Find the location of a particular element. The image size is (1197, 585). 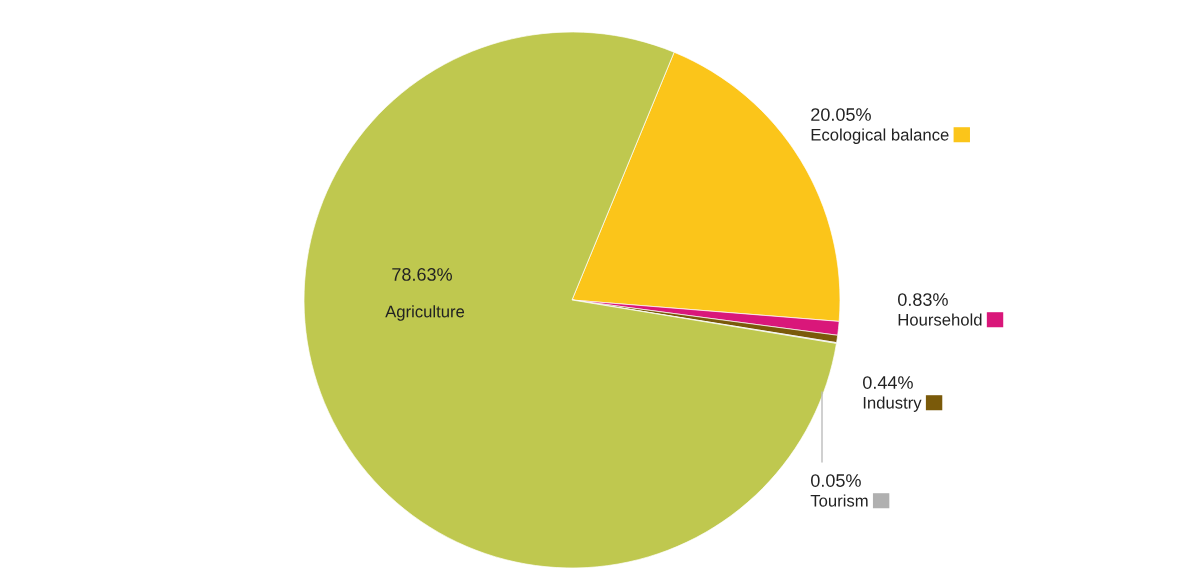

legend-label: Ecological balance is located at coordinates (880, 136).